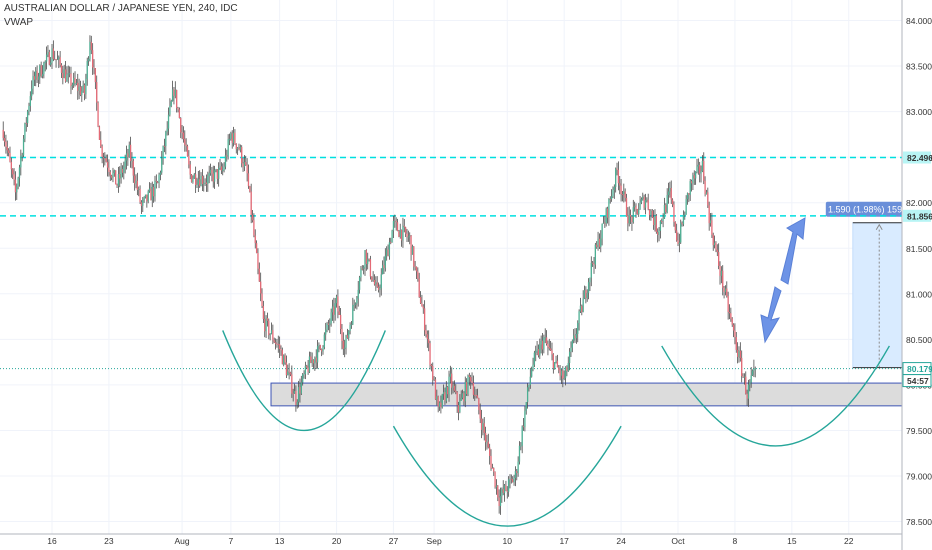 The height and width of the screenshot is (550, 932). Describe the element at coordinates (771, 315) in the screenshot. I see `down-arrow-icon` at that location.